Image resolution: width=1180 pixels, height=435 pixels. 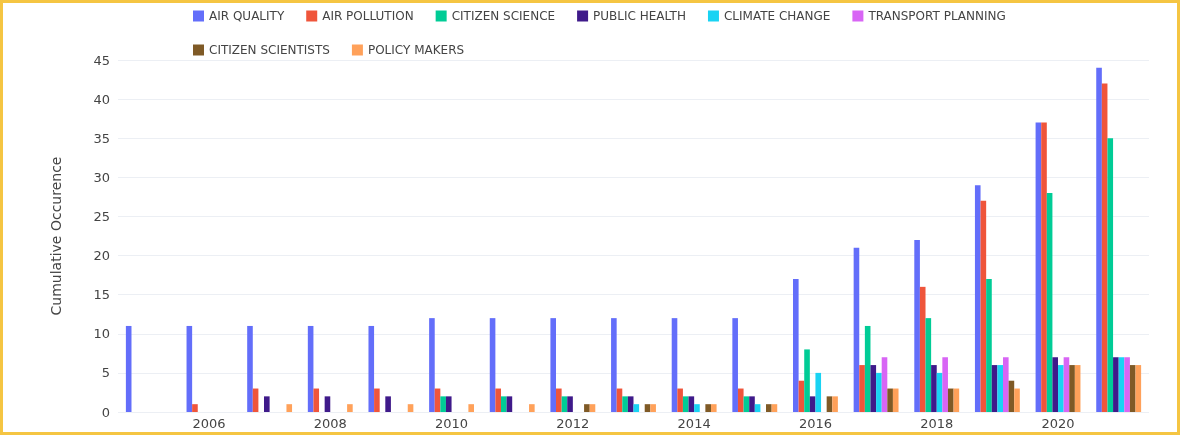 I want to click on y-axis-title: Cumulative Occurence, so click(x=56, y=236).